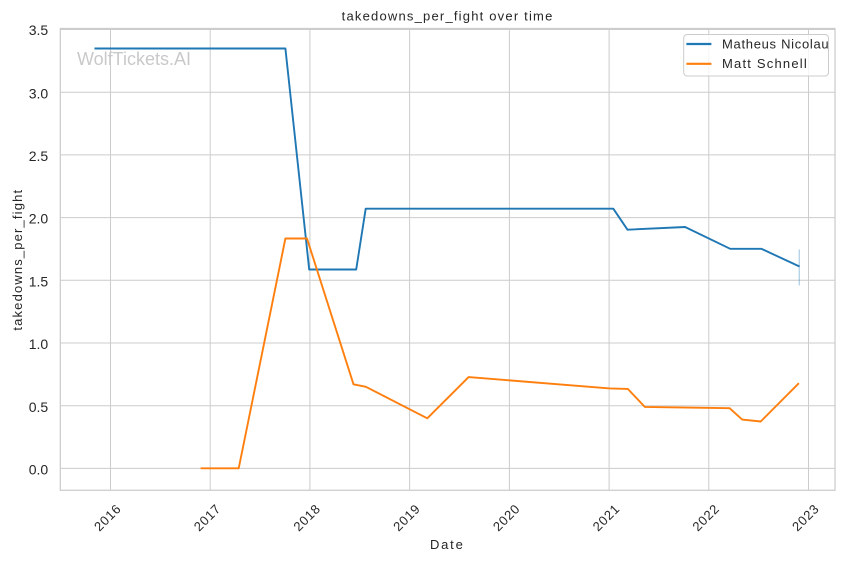 This screenshot has width=844, height=561. Describe the element at coordinates (107, 517) in the screenshot. I see `svg-text: 2016` at that location.